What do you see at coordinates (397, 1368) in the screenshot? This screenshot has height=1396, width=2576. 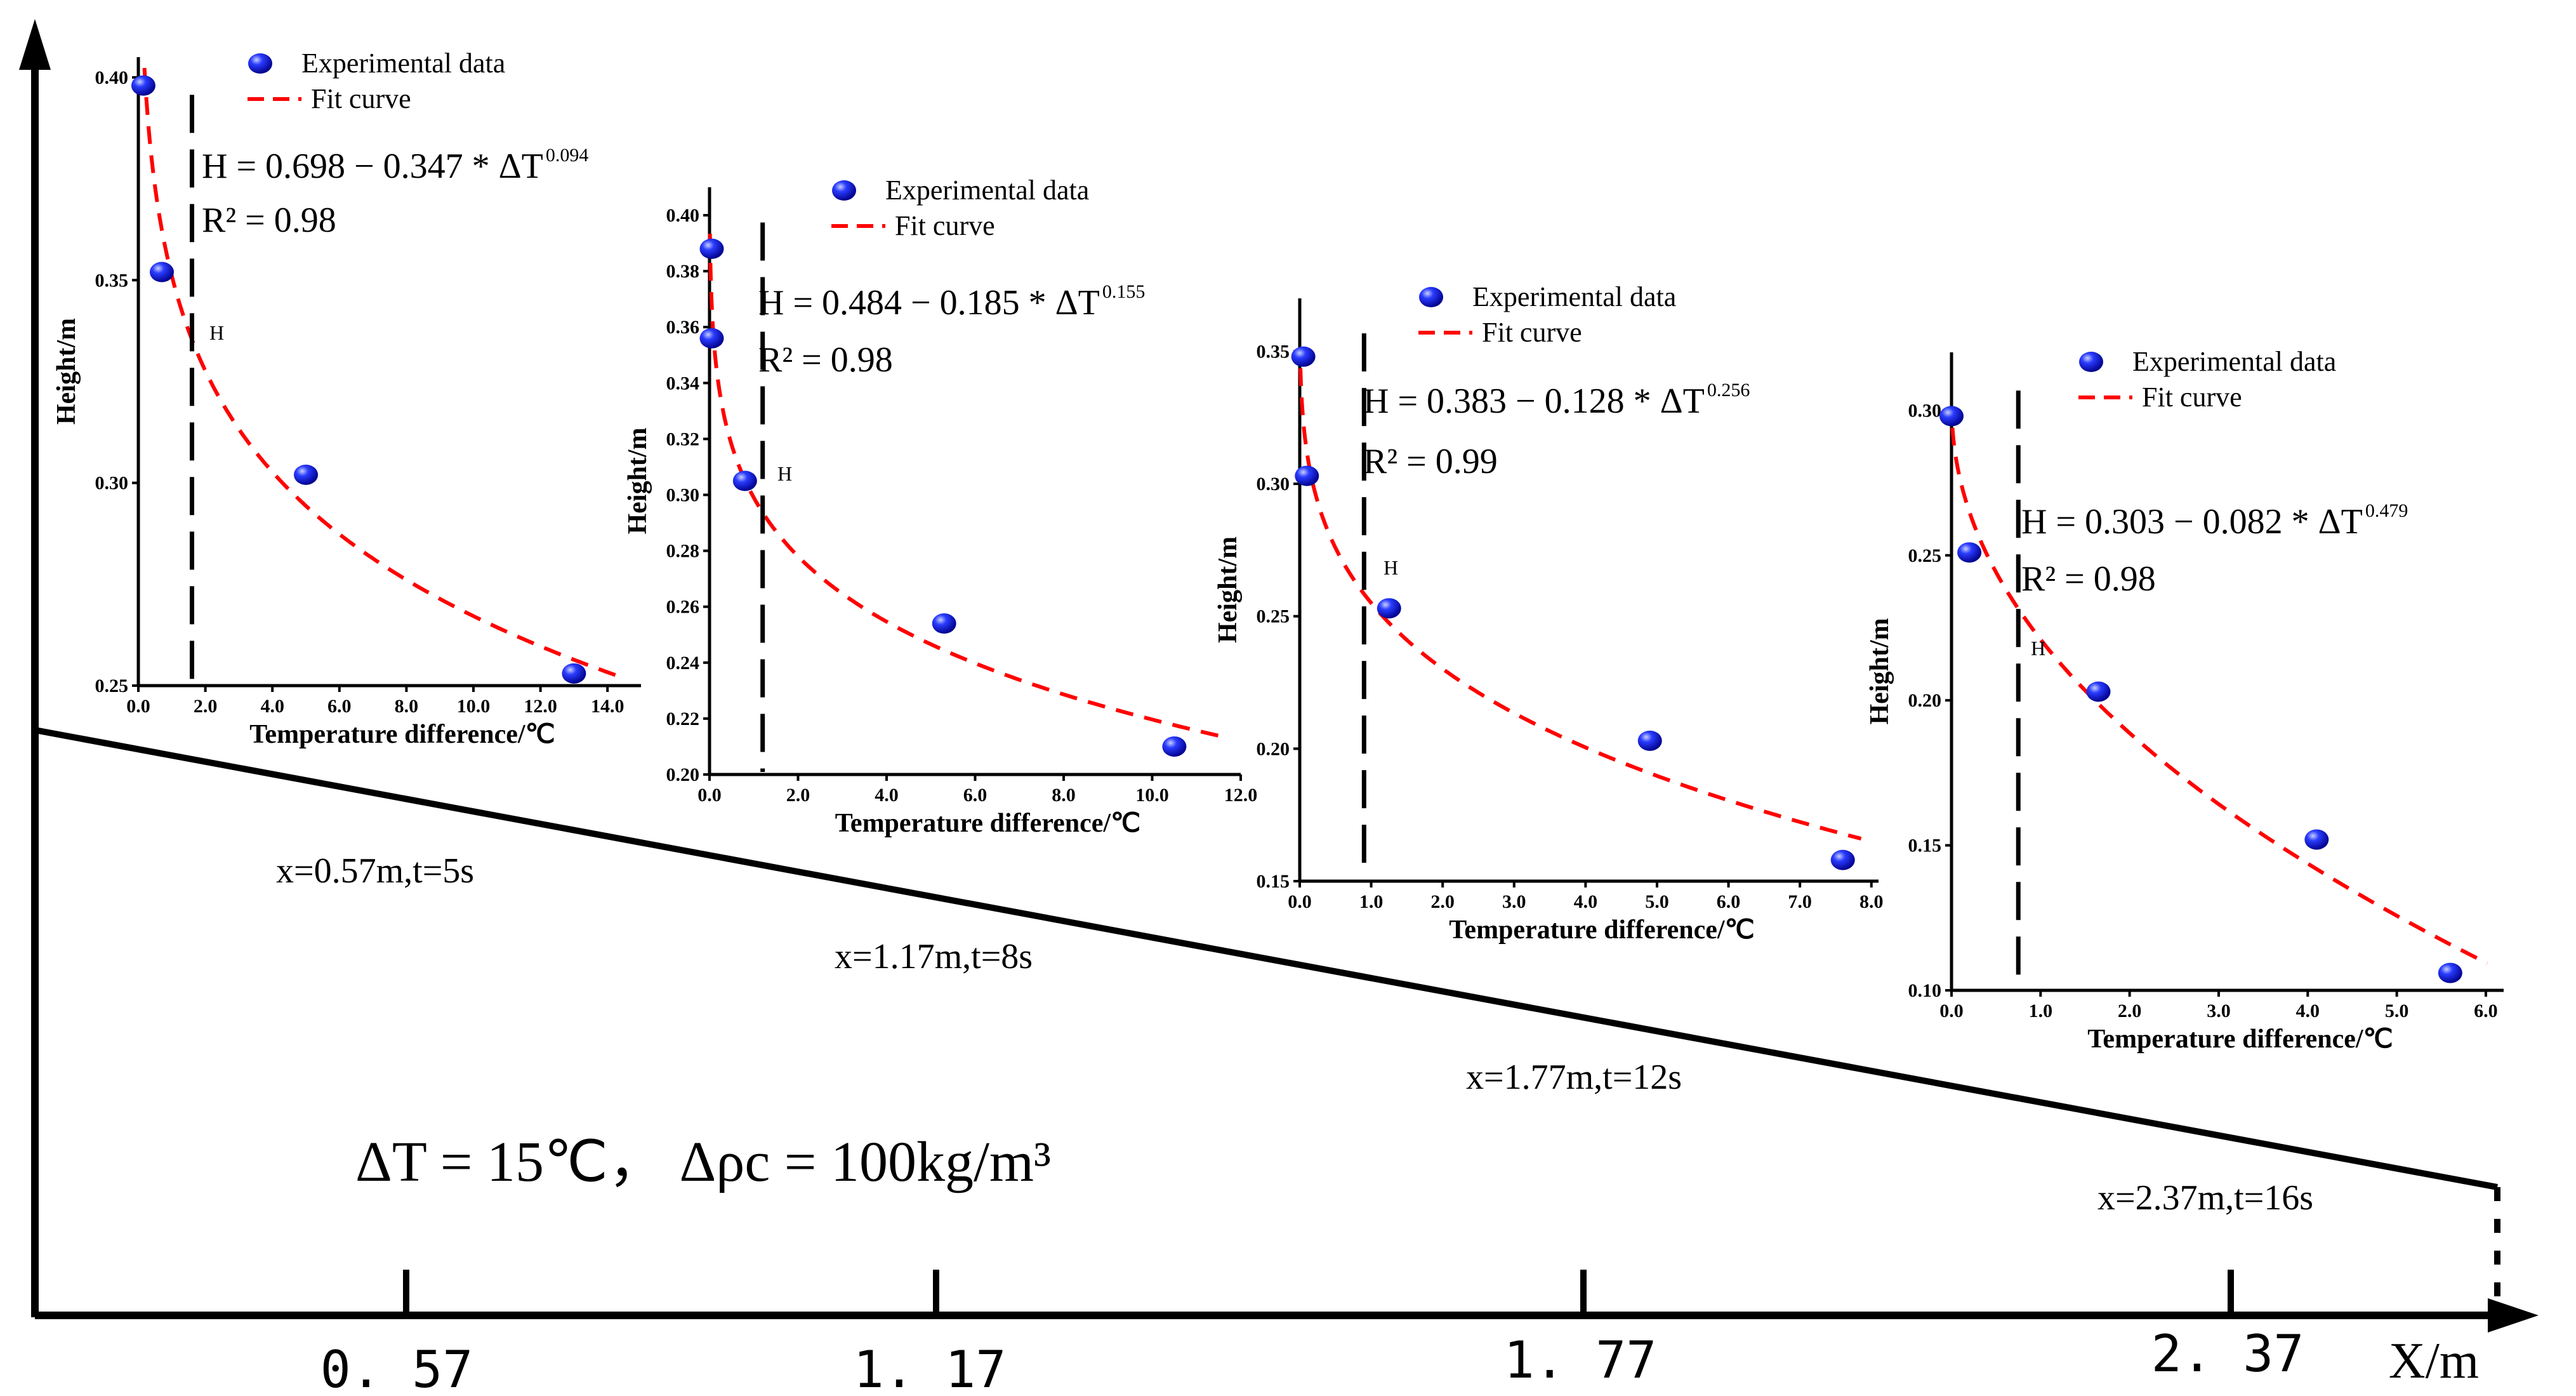 I see `main-tick-label: 0. 57` at bounding box center [397, 1368].